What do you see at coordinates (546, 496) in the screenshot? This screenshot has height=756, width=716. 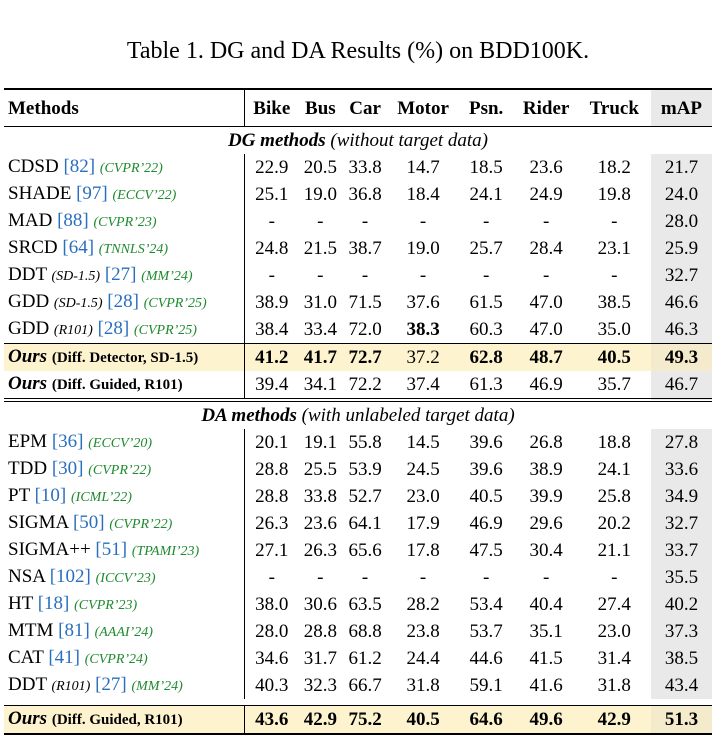 I see `value-cell: 39.9` at bounding box center [546, 496].